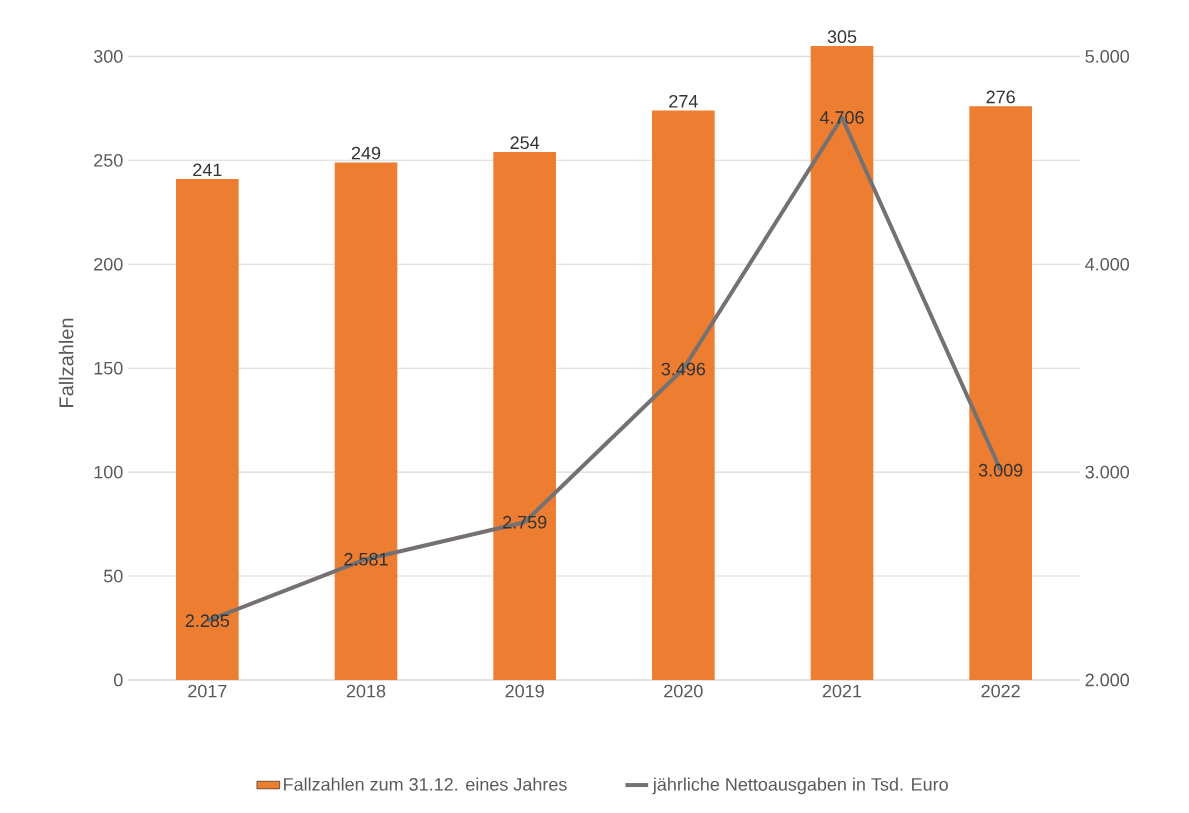 Image resolution: width=1189 pixels, height=813 pixels. Describe the element at coordinates (524, 691) in the screenshot. I see `x-tick-label: 2019` at that location.